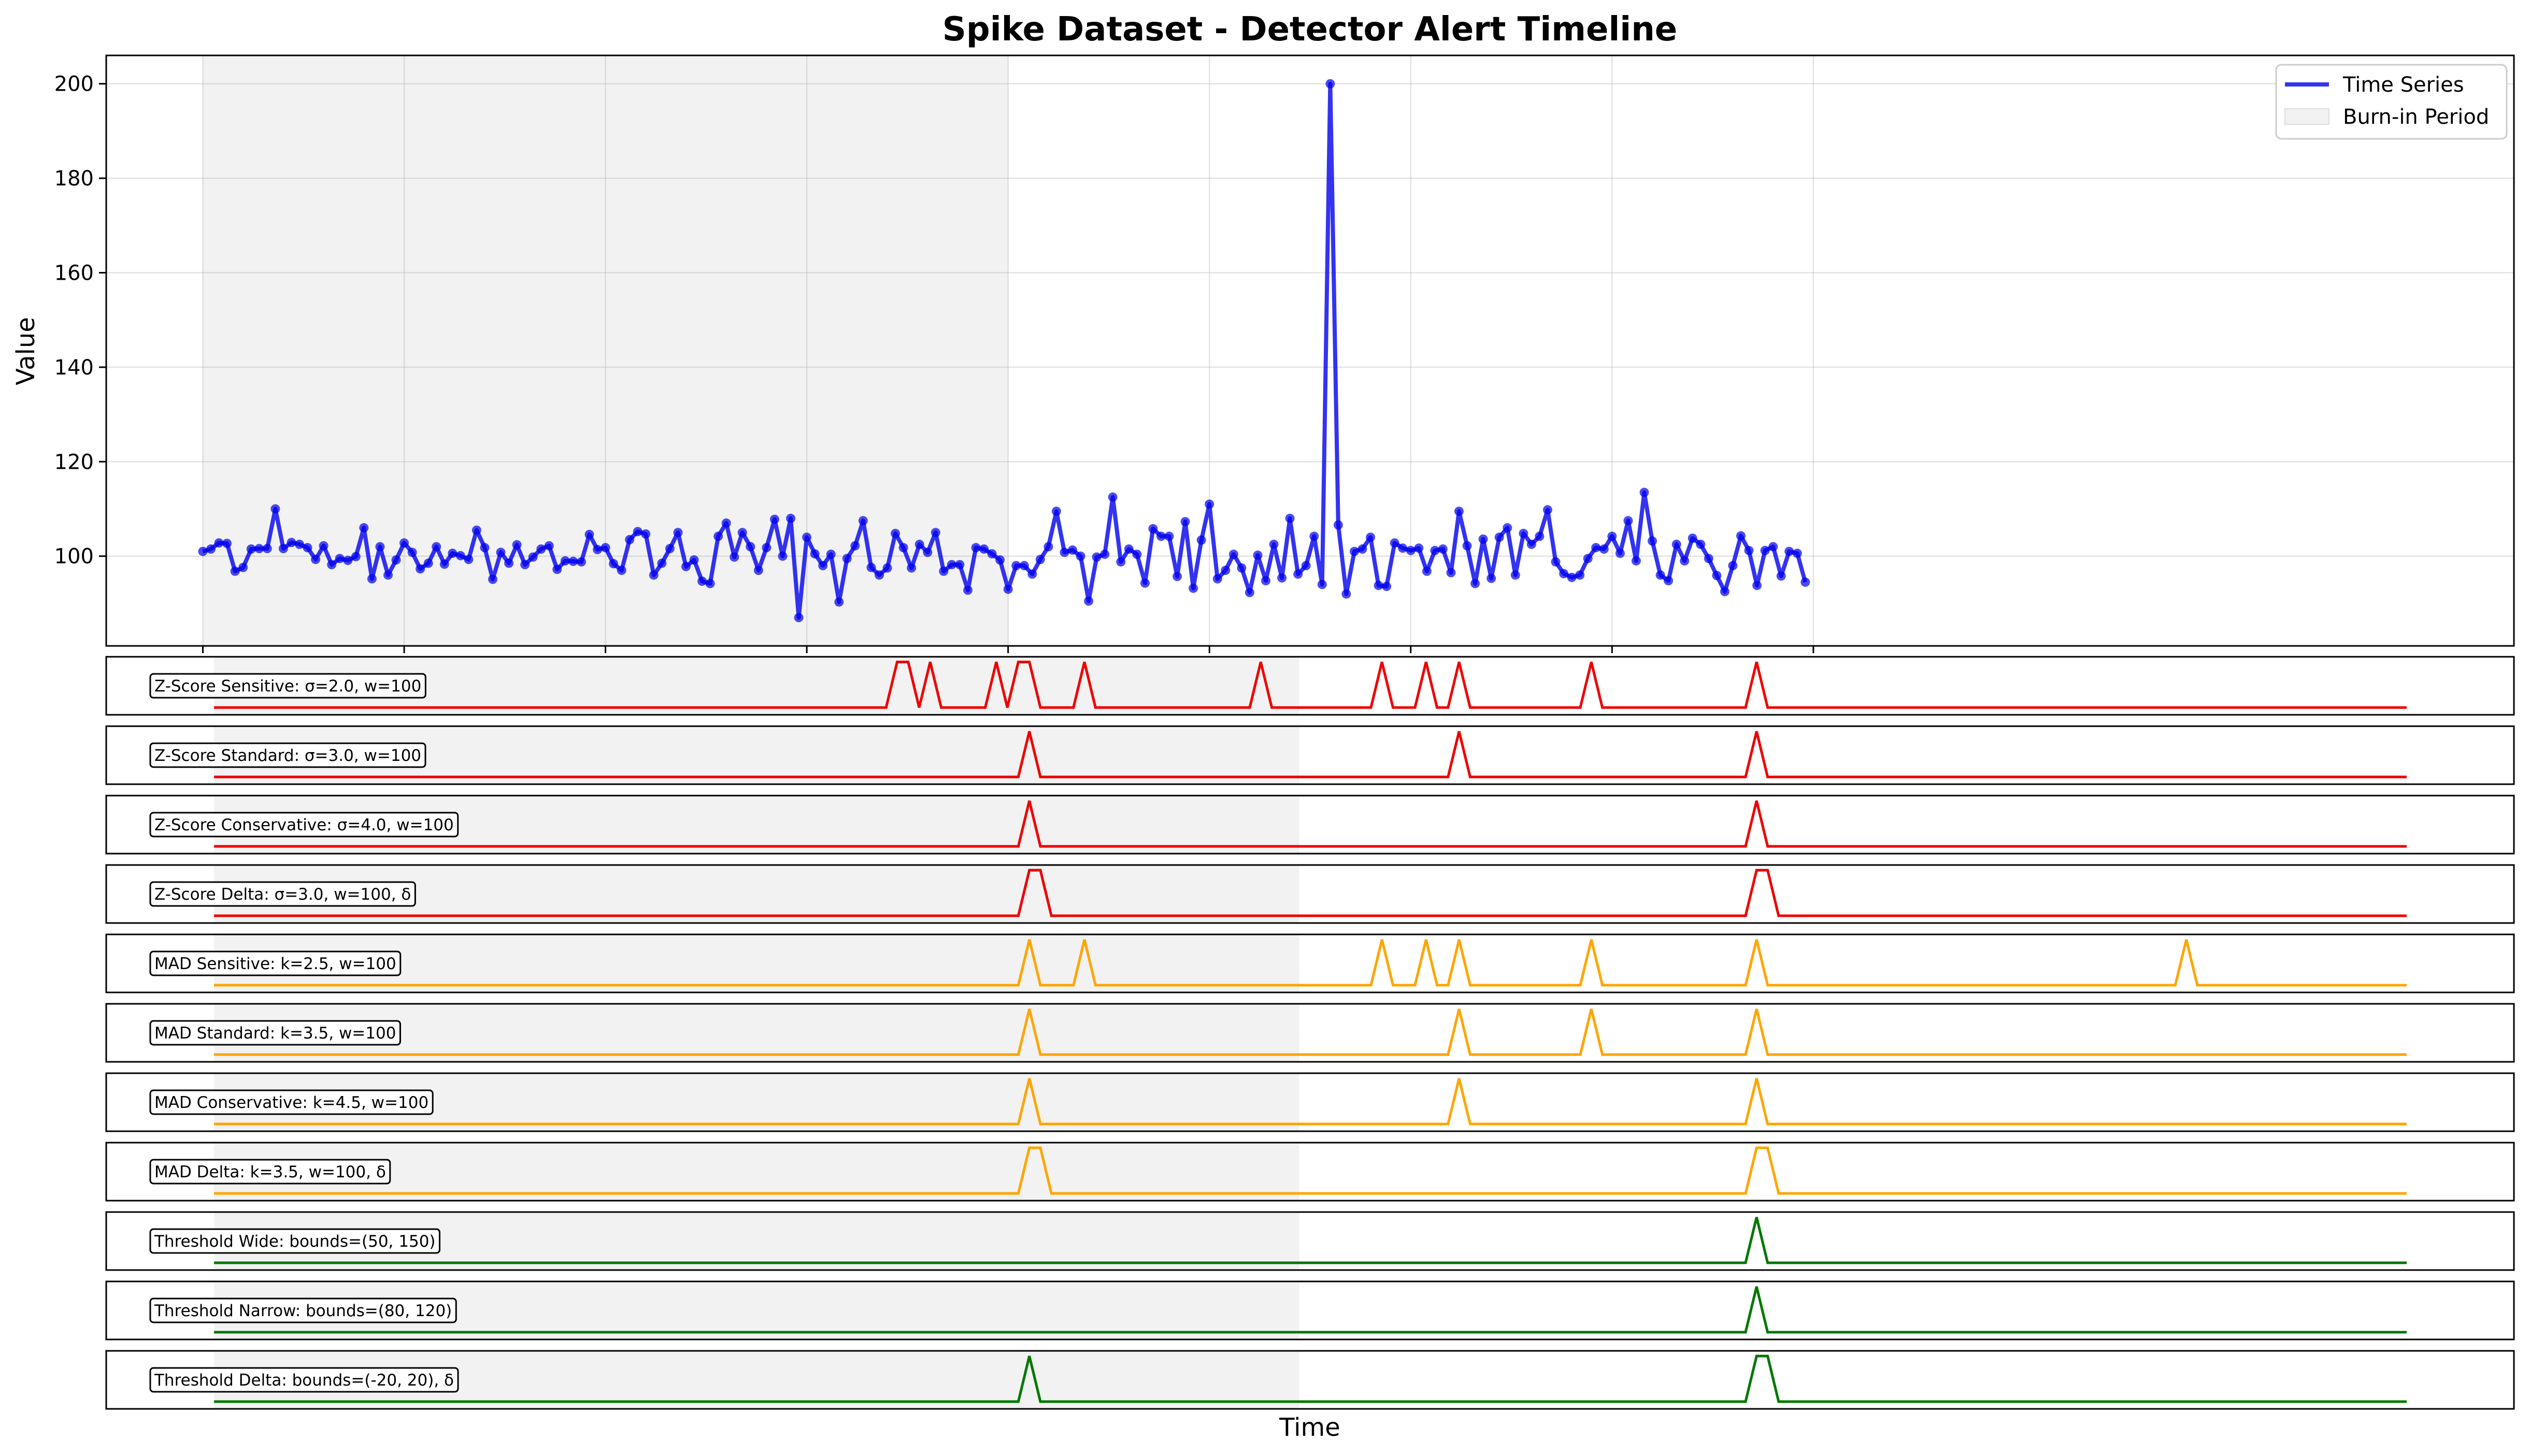 The height and width of the screenshot is (1456, 2530). I want to click on detector-panel: Z-Score Standard: σ=3.0, w=100, so click(1310, 755).